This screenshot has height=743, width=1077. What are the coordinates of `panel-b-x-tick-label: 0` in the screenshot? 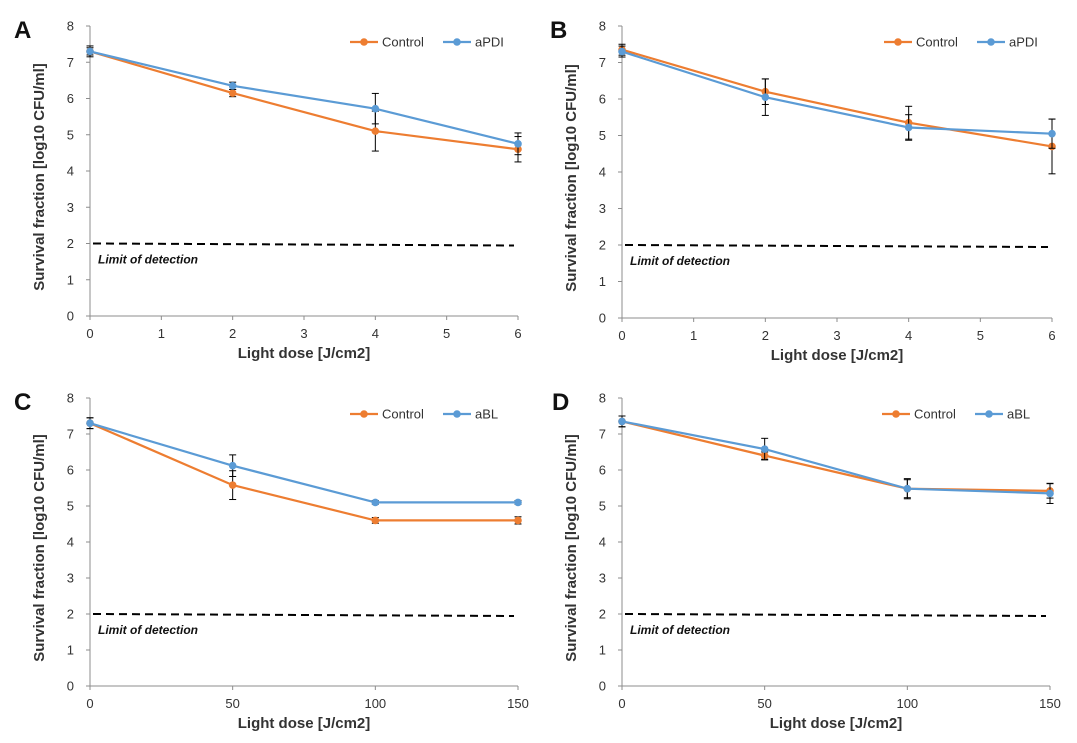 It's located at (621, 335).